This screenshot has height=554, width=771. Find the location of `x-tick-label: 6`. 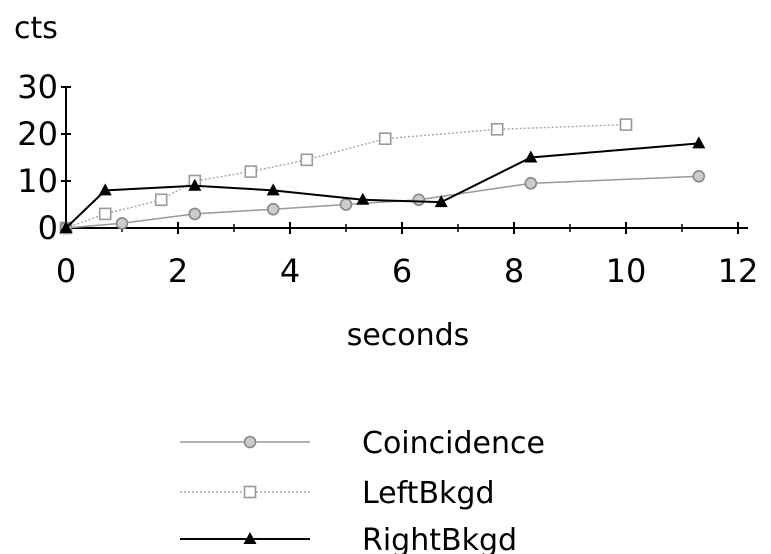

x-tick-label: 6 is located at coordinates (402, 271).